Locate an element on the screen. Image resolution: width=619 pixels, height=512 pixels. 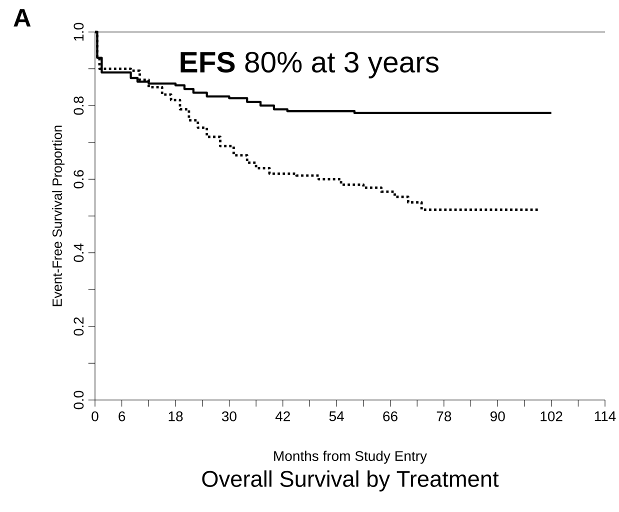
annotation: EFS 80% at 3 years is located at coordinates (309, 65).